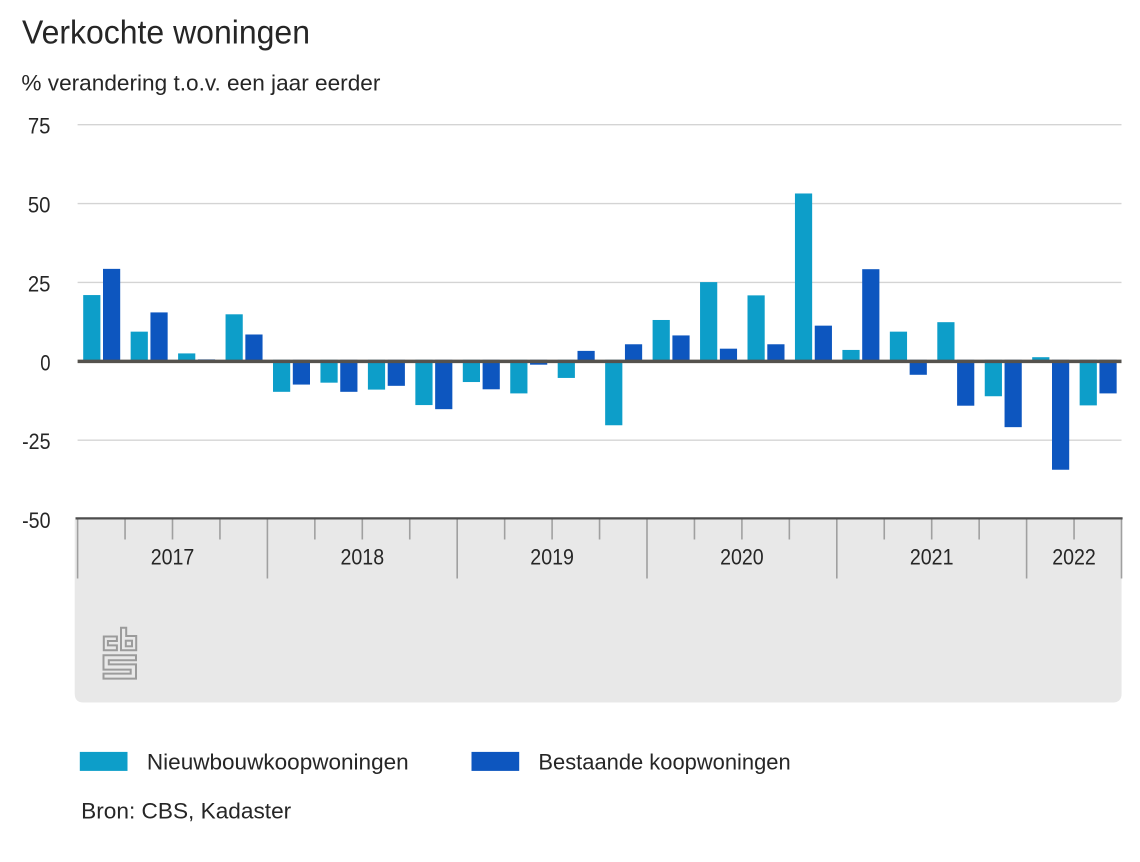 The height and width of the screenshot is (862, 1140). I want to click on svg-text: 2018, so click(363, 557).